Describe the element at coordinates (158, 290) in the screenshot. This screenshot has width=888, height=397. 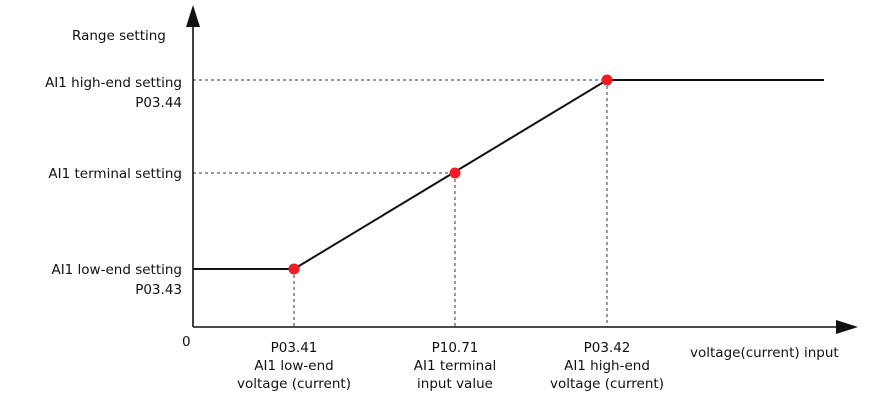
I see `y-level-low-param: P03.43` at that location.